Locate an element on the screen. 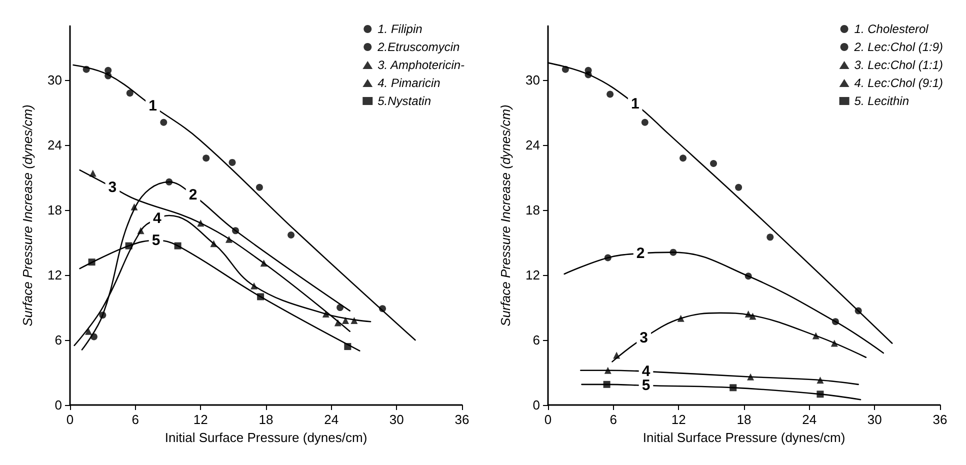 The image size is (966, 465). legend-label: 5.Nystatin is located at coordinates (405, 101).